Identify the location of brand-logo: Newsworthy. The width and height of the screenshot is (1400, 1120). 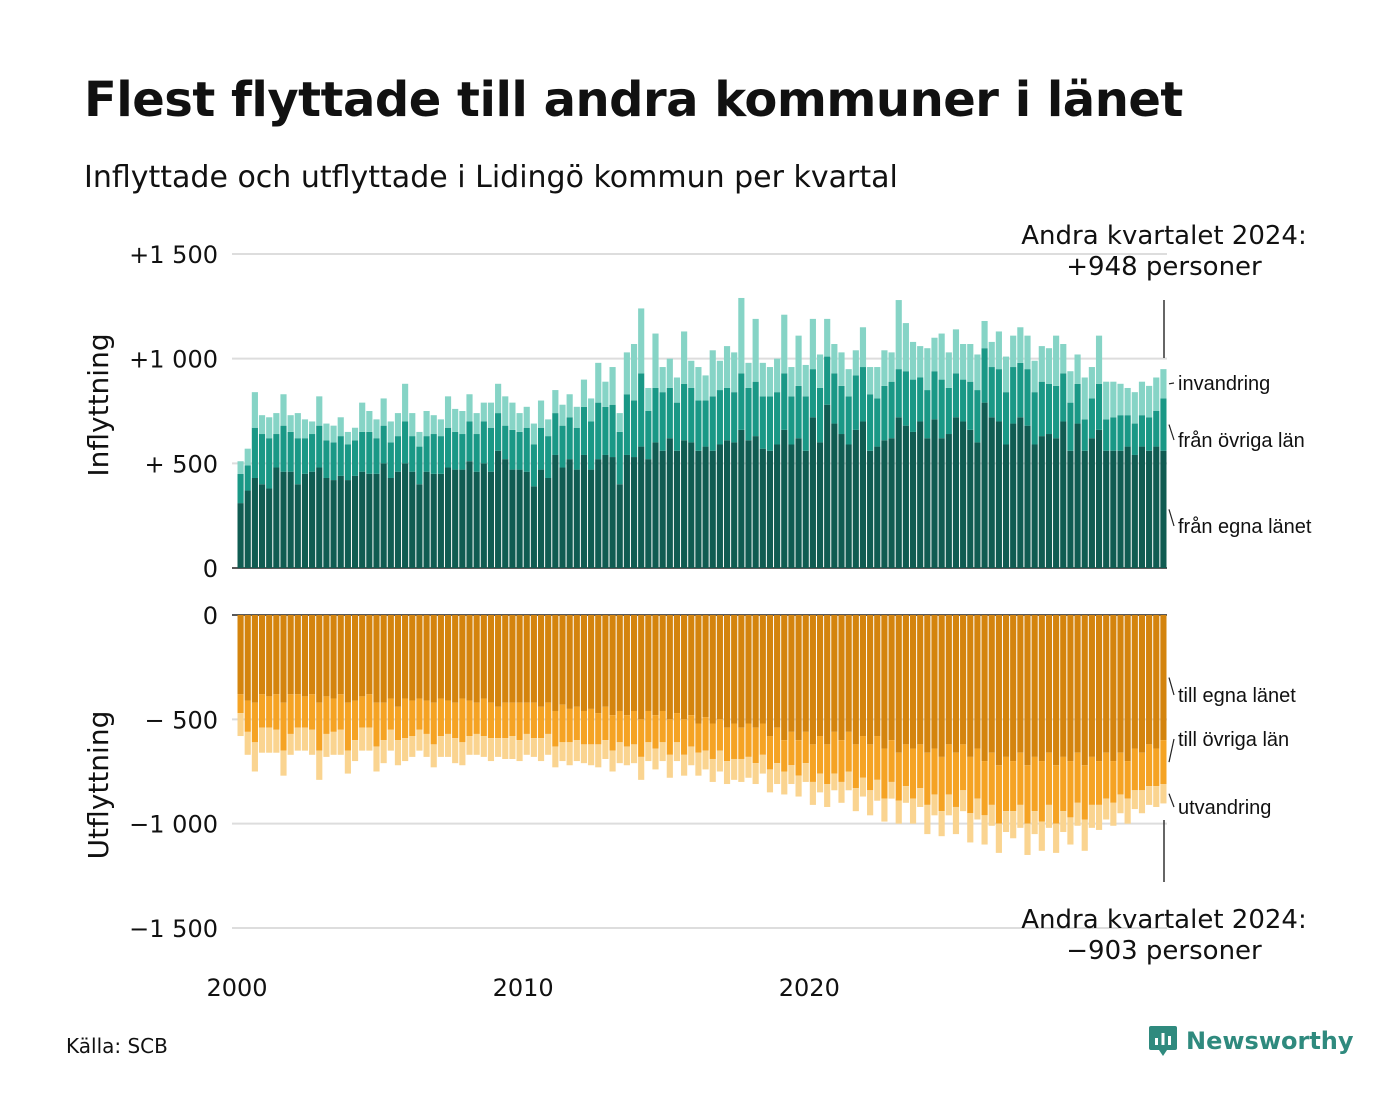
(1251, 1041).